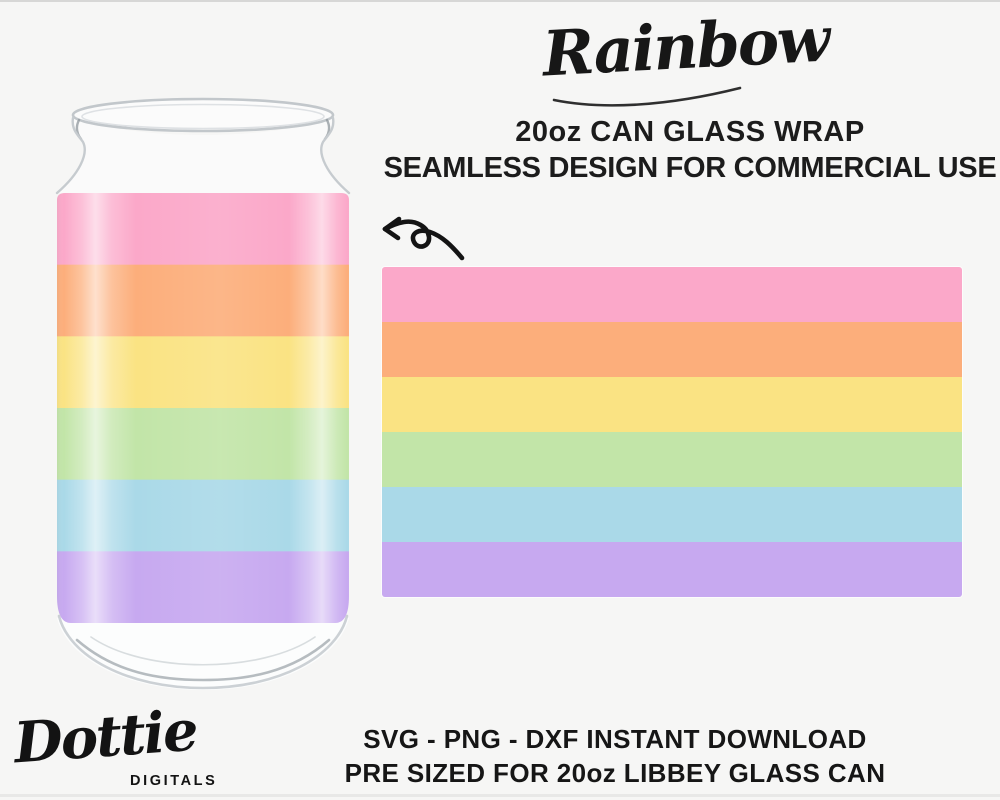 The height and width of the screenshot is (800, 1000). What do you see at coordinates (672, 349) in the screenshot?
I see `flat-stripe-orange` at bounding box center [672, 349].